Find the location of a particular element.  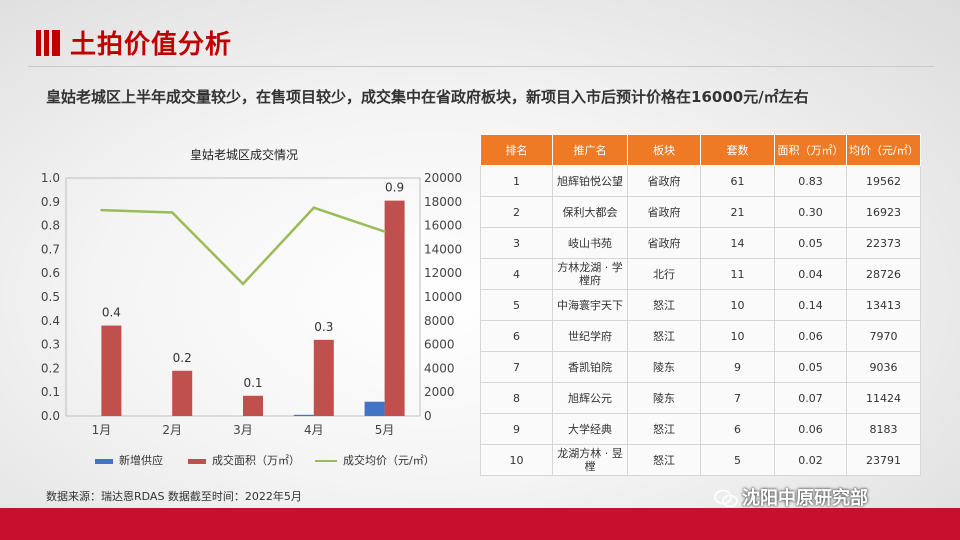

table-cell: 7970 is located at coordinates (883, 336).